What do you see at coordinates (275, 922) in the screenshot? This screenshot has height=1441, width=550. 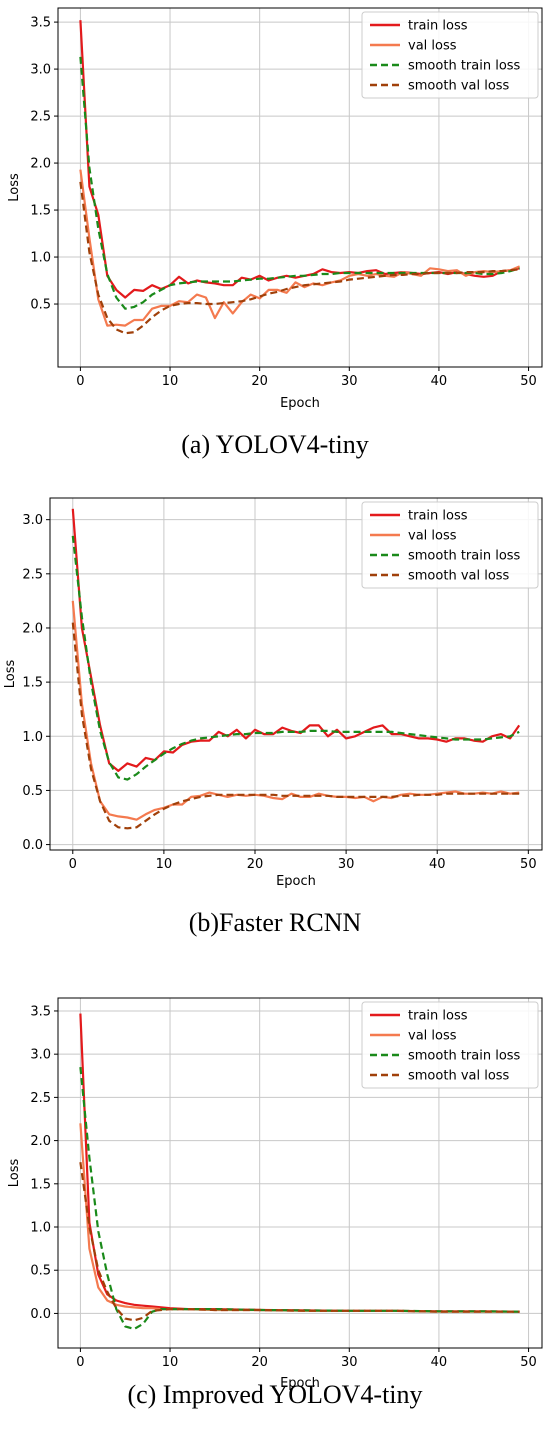 I see `chart-caption-b: (b)Faster RCNN` at bounding box center [275, 922].